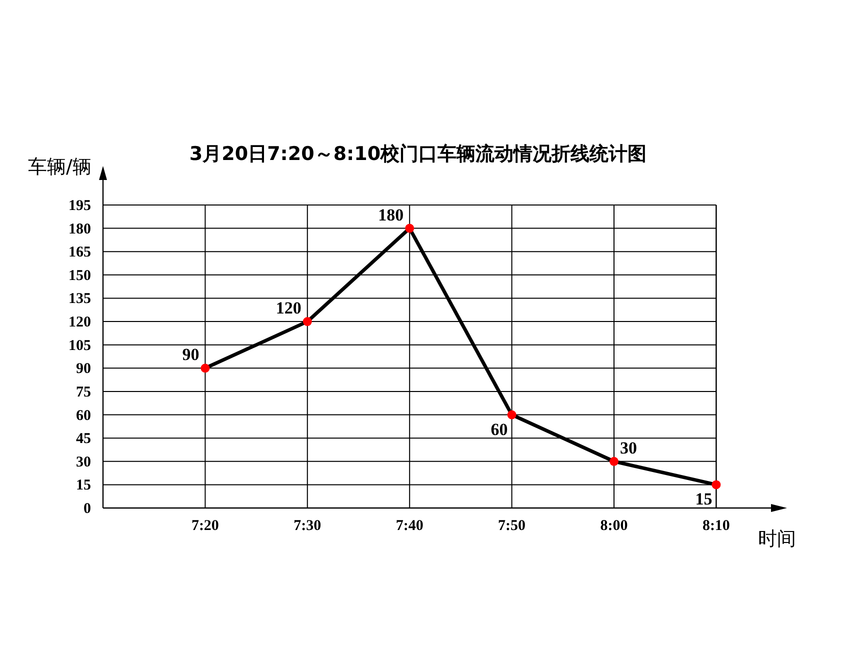 Image resolution: width=860 pixels, height=645 pixels. I want to click on y-tick-label: 195, so click(79, 206).